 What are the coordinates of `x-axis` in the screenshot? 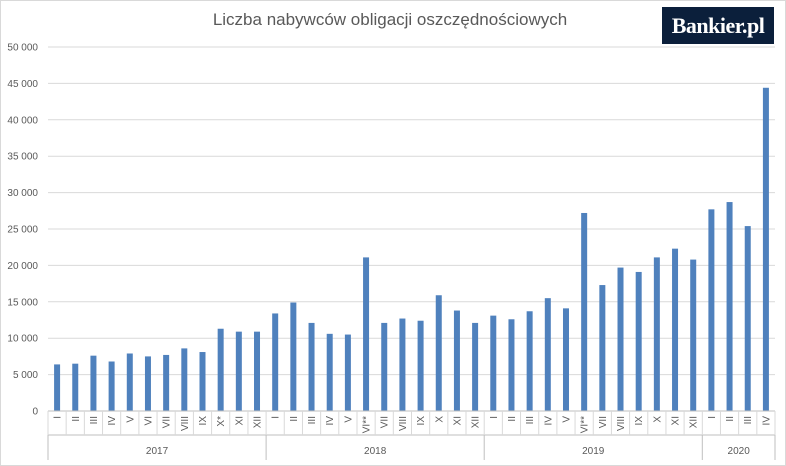 It's located at (411, 435).